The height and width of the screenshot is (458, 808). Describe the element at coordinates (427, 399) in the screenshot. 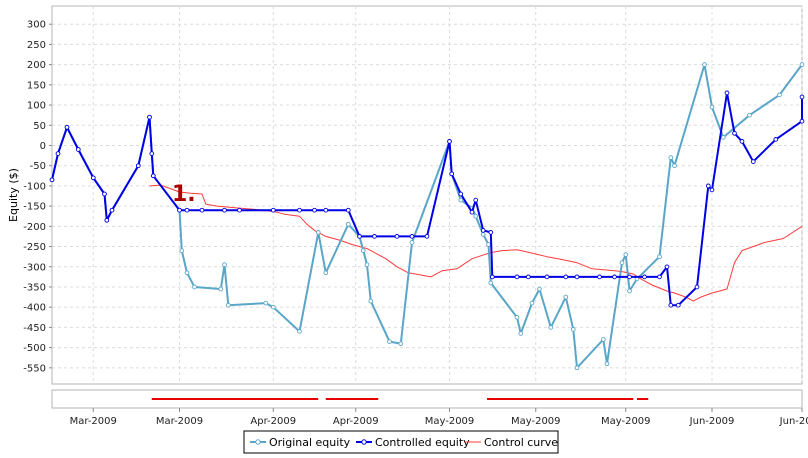

I see `control-panel` at that location.